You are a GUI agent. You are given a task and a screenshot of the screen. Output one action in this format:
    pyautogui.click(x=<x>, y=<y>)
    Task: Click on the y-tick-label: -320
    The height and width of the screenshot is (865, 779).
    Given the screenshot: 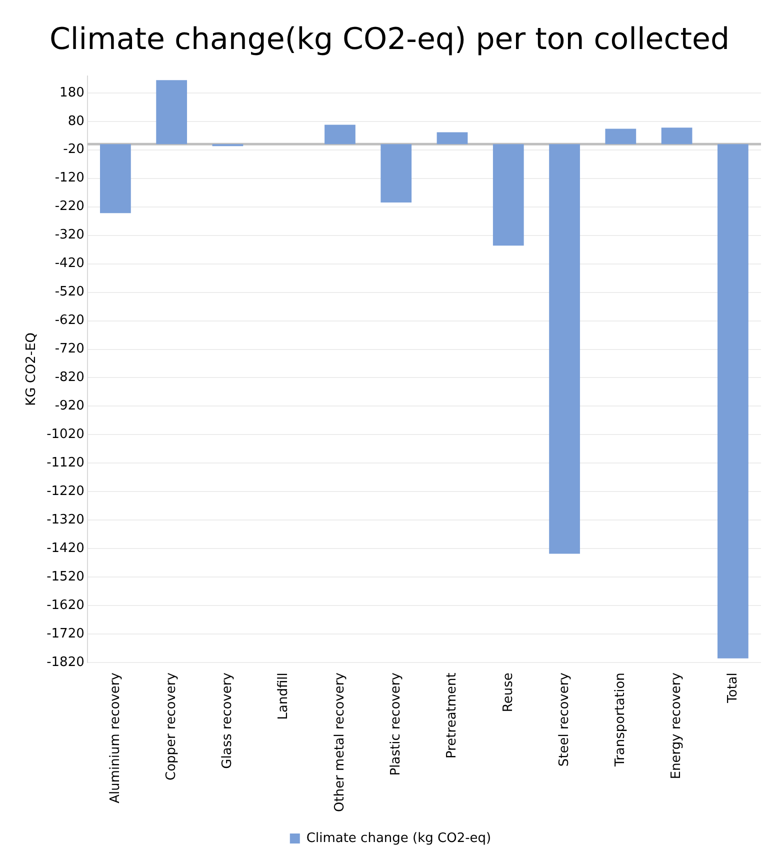 What is the action you would take?
    pyautogui.click(x=69, y=235)
    